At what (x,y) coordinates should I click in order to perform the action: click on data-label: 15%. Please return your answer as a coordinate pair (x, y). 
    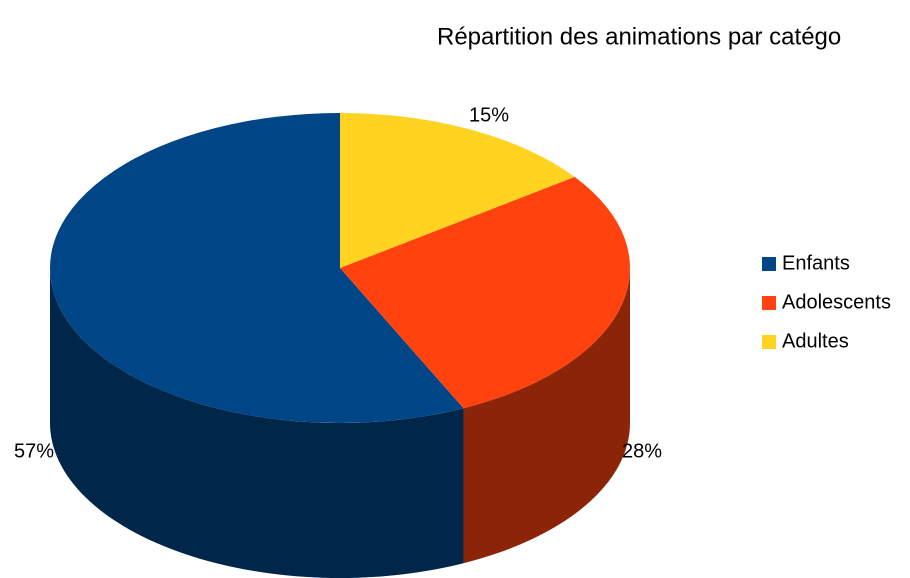
    Looking at the image, I should click on (489, 115).